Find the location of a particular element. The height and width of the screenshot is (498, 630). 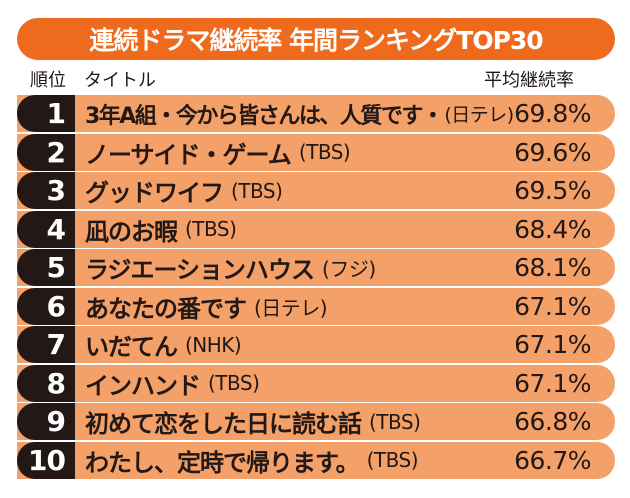

drama-title: ラジエーションハウス is located at coordinates (200, 270).